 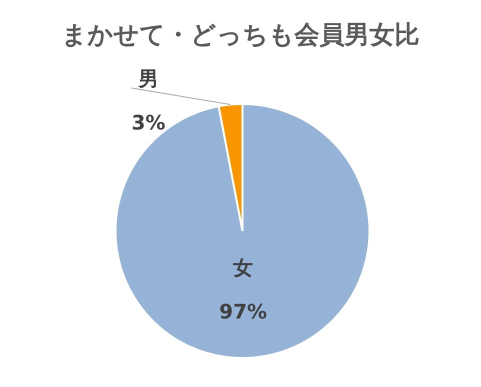 What do you see at coordinates (243, 312) in the screenshot?
I see `data-label: 97%` at bounding box center [243, 312].